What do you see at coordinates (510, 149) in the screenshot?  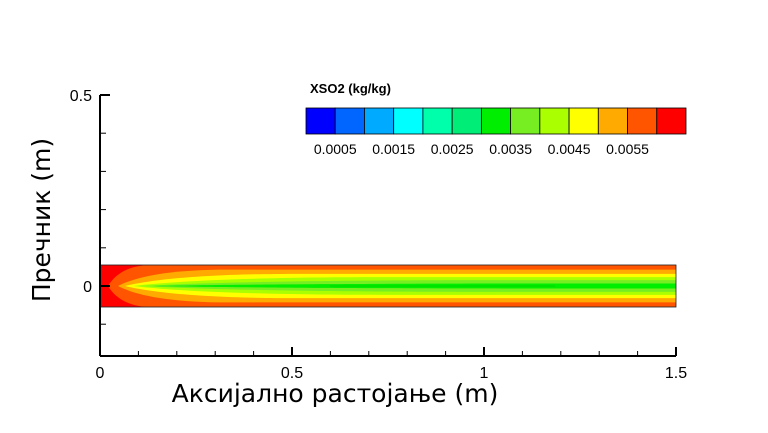 I see `colorbar-tick-label: 0.0035` at bounding box center [510, 149].